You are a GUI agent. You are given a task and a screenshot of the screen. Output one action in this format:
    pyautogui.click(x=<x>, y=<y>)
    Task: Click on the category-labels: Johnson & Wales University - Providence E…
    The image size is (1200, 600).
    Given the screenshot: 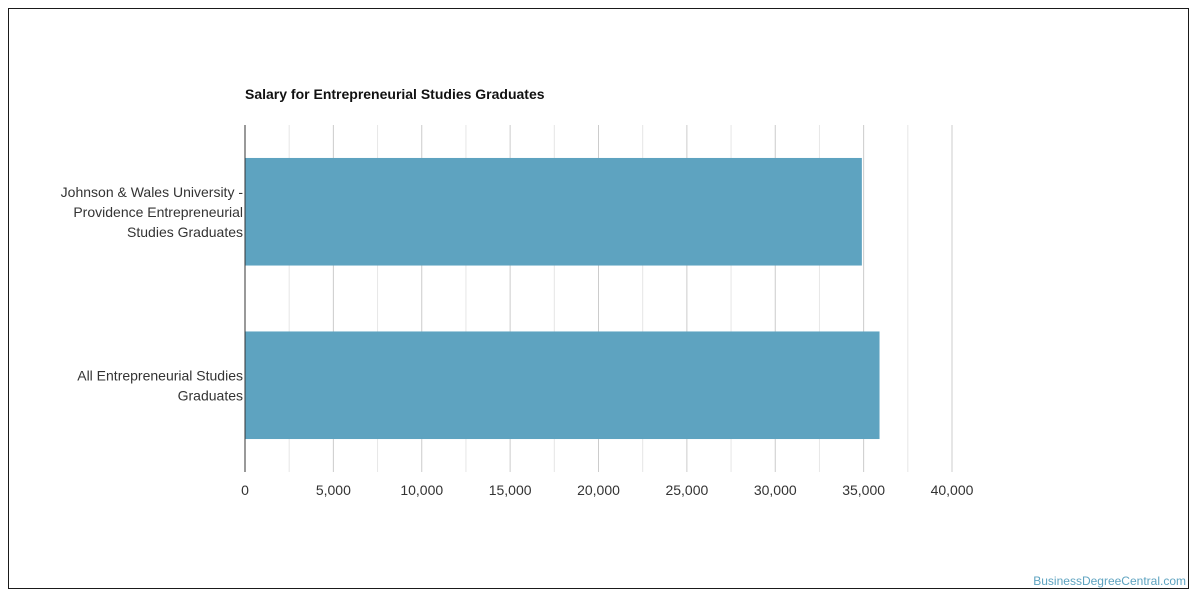 What is the action you would take?
    pyautogui.click(x=152, y=294)
    